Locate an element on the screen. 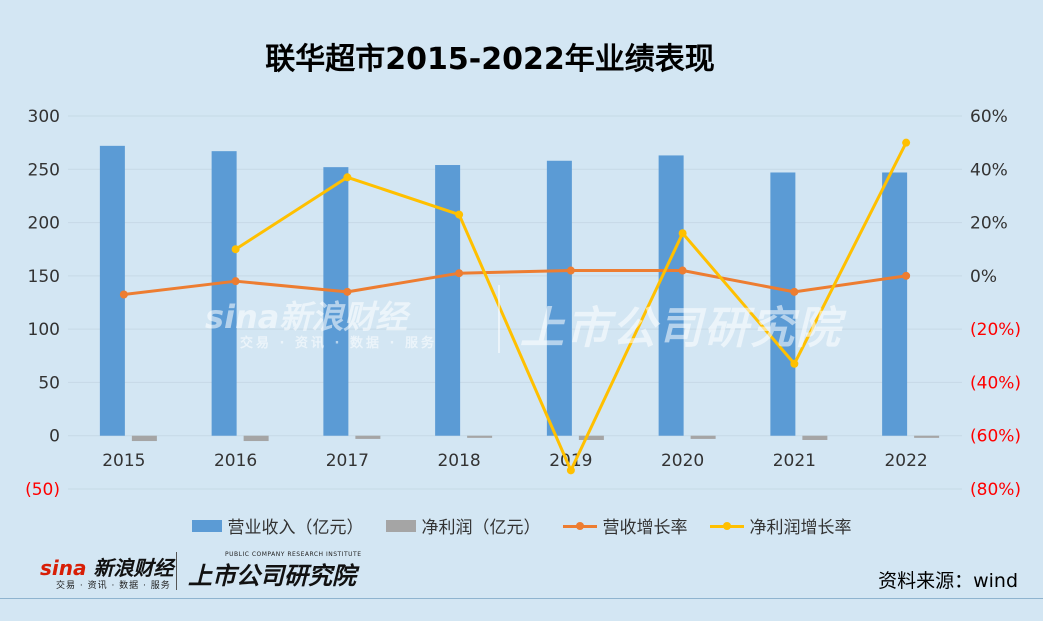  y-left-tick-label: 100 is located at coordinates (44, 330).